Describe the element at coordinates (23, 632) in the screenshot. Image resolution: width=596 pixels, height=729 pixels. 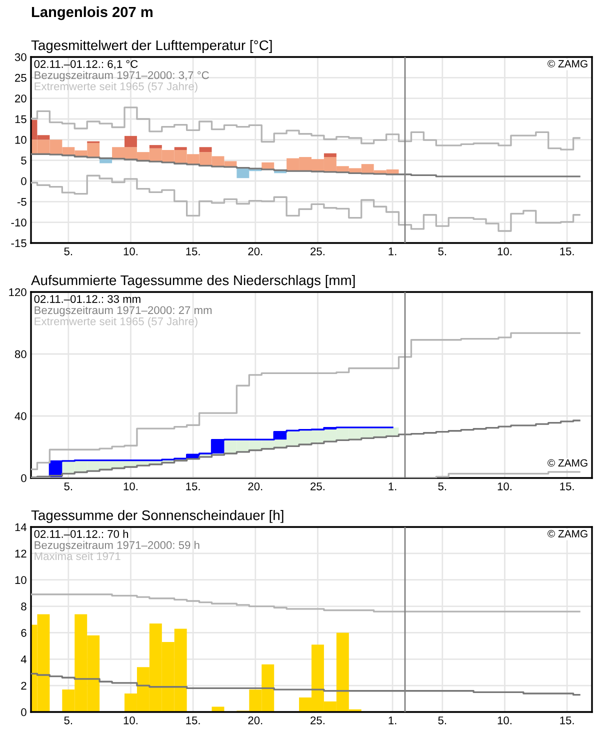
I see `y-tick-label: 6` at that location.